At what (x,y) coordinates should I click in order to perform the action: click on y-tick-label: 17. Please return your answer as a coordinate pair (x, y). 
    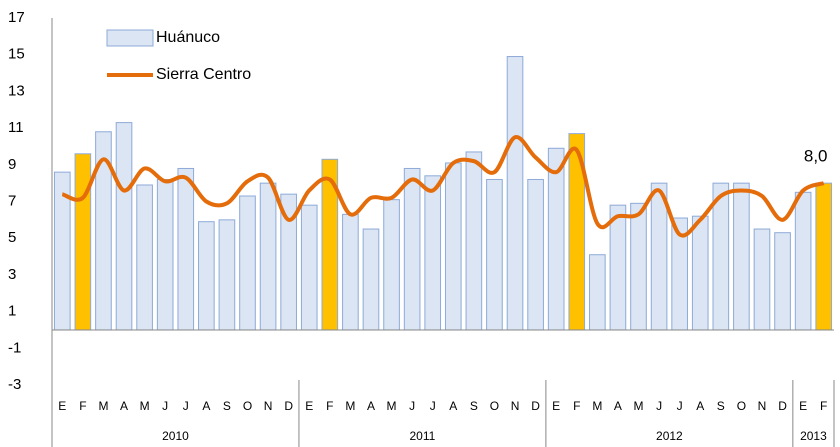
    Looking at the image, I should click on (16, 17).